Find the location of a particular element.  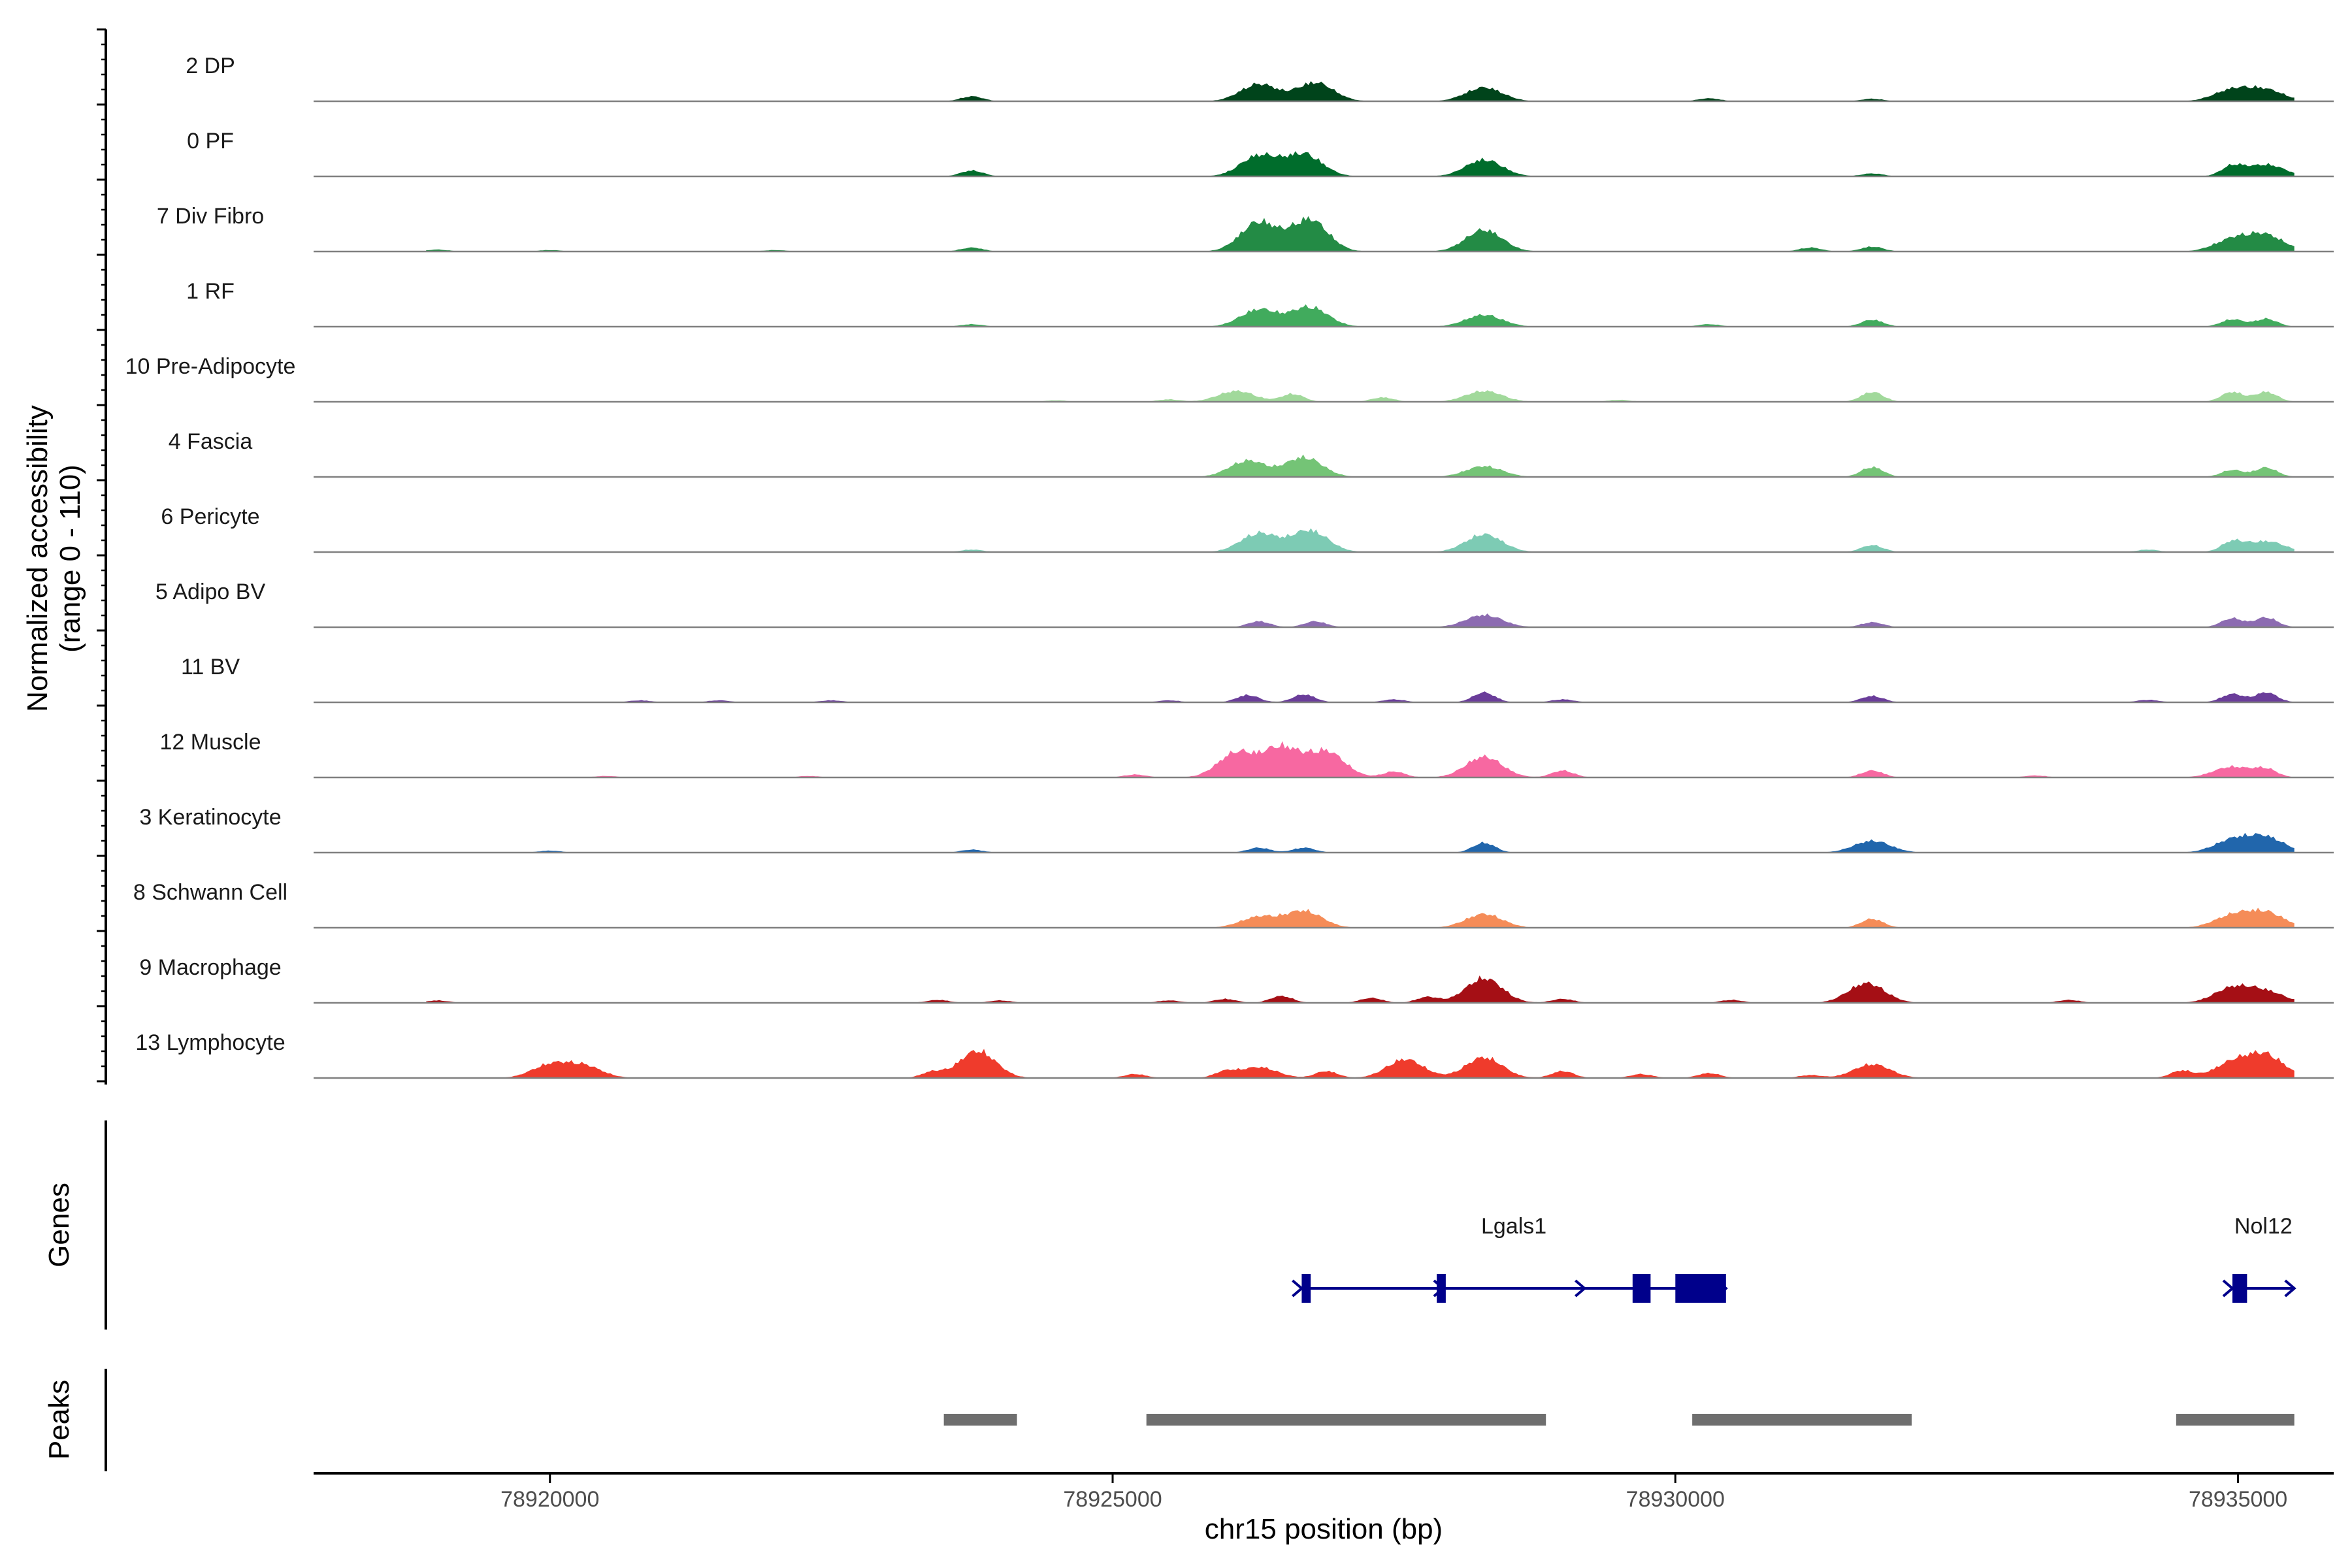

track-label: 11 BV is located at coordinates (210, 667).